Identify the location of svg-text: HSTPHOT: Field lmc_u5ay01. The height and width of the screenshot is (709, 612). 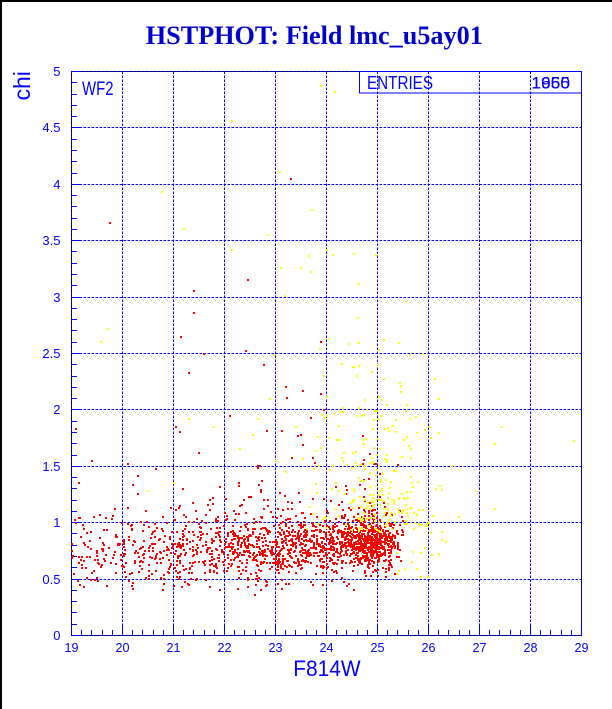
(314, 35).